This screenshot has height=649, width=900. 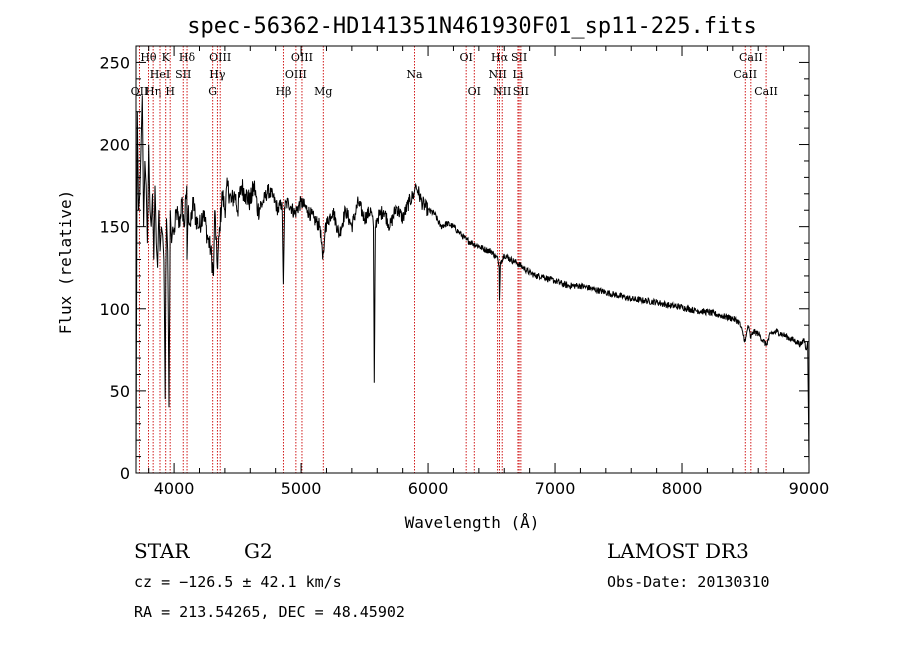 What do you see at coordinates (160, 74) in the screenshot?
I see `spectral-line-label: HeI` at bounding box center [160, 74].